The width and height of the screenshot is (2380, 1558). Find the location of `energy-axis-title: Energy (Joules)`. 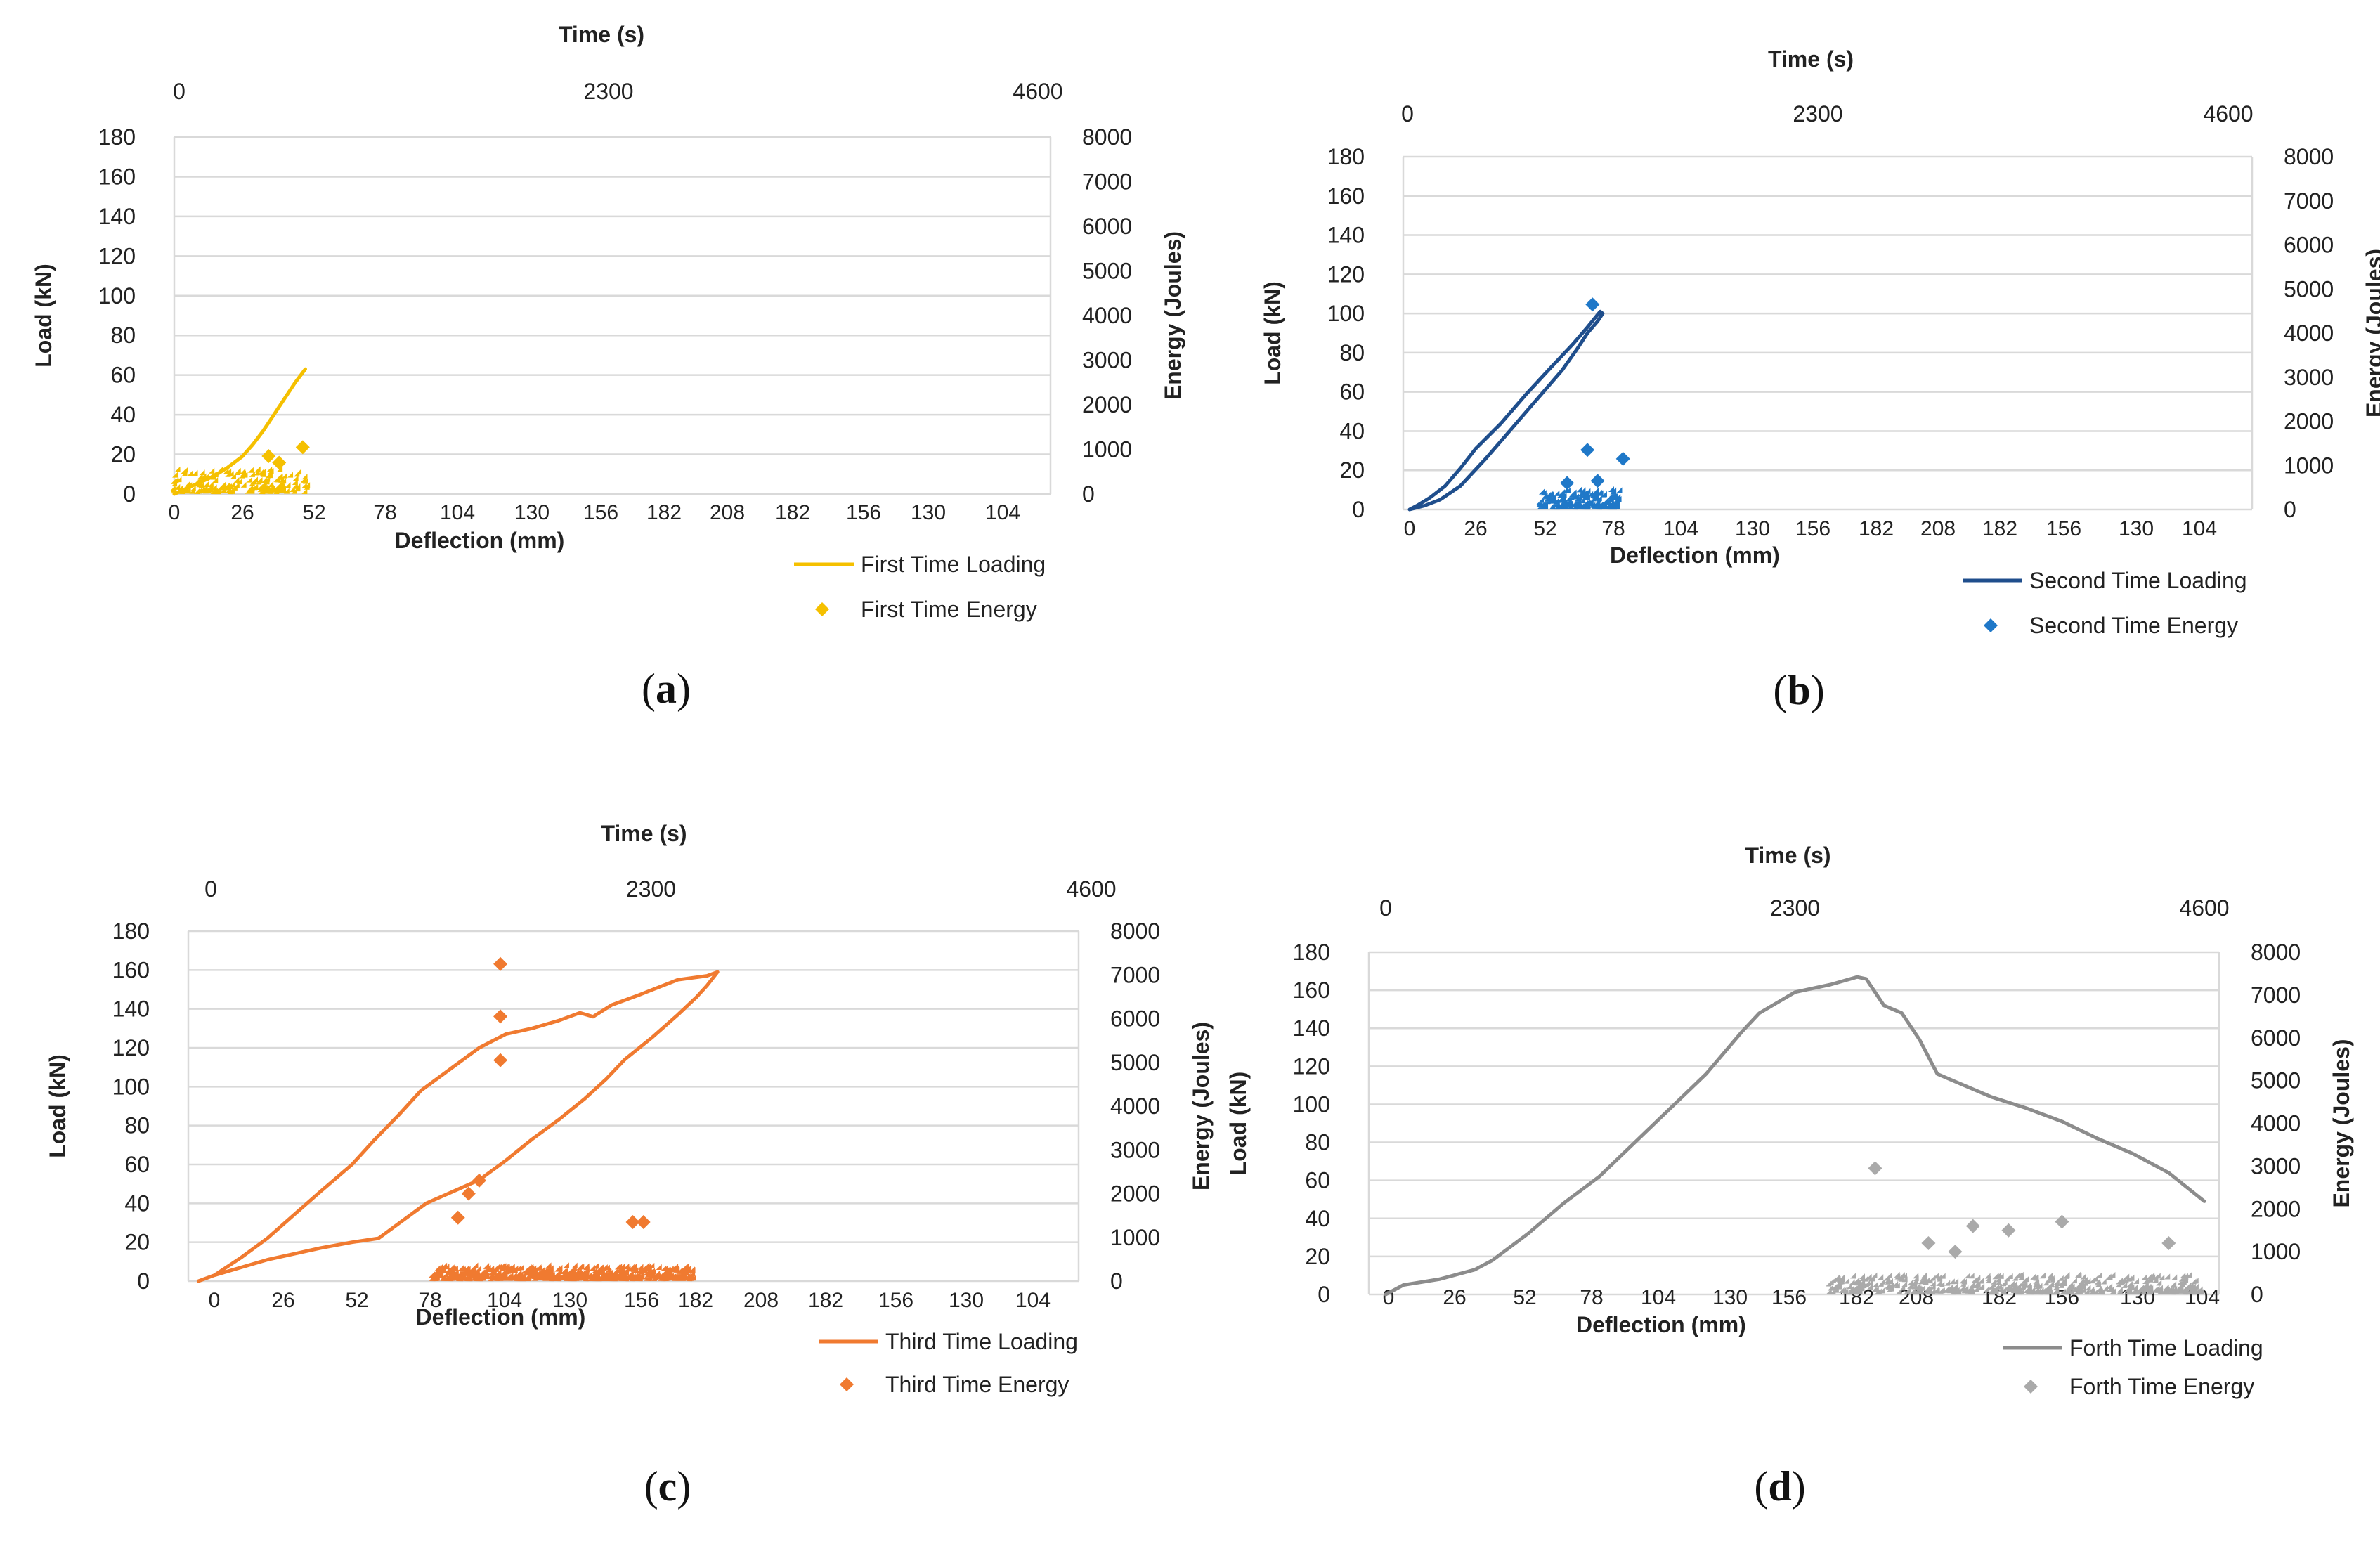

energy-axis-title: Energy (Joules) is located at coordinates (2371, 333).